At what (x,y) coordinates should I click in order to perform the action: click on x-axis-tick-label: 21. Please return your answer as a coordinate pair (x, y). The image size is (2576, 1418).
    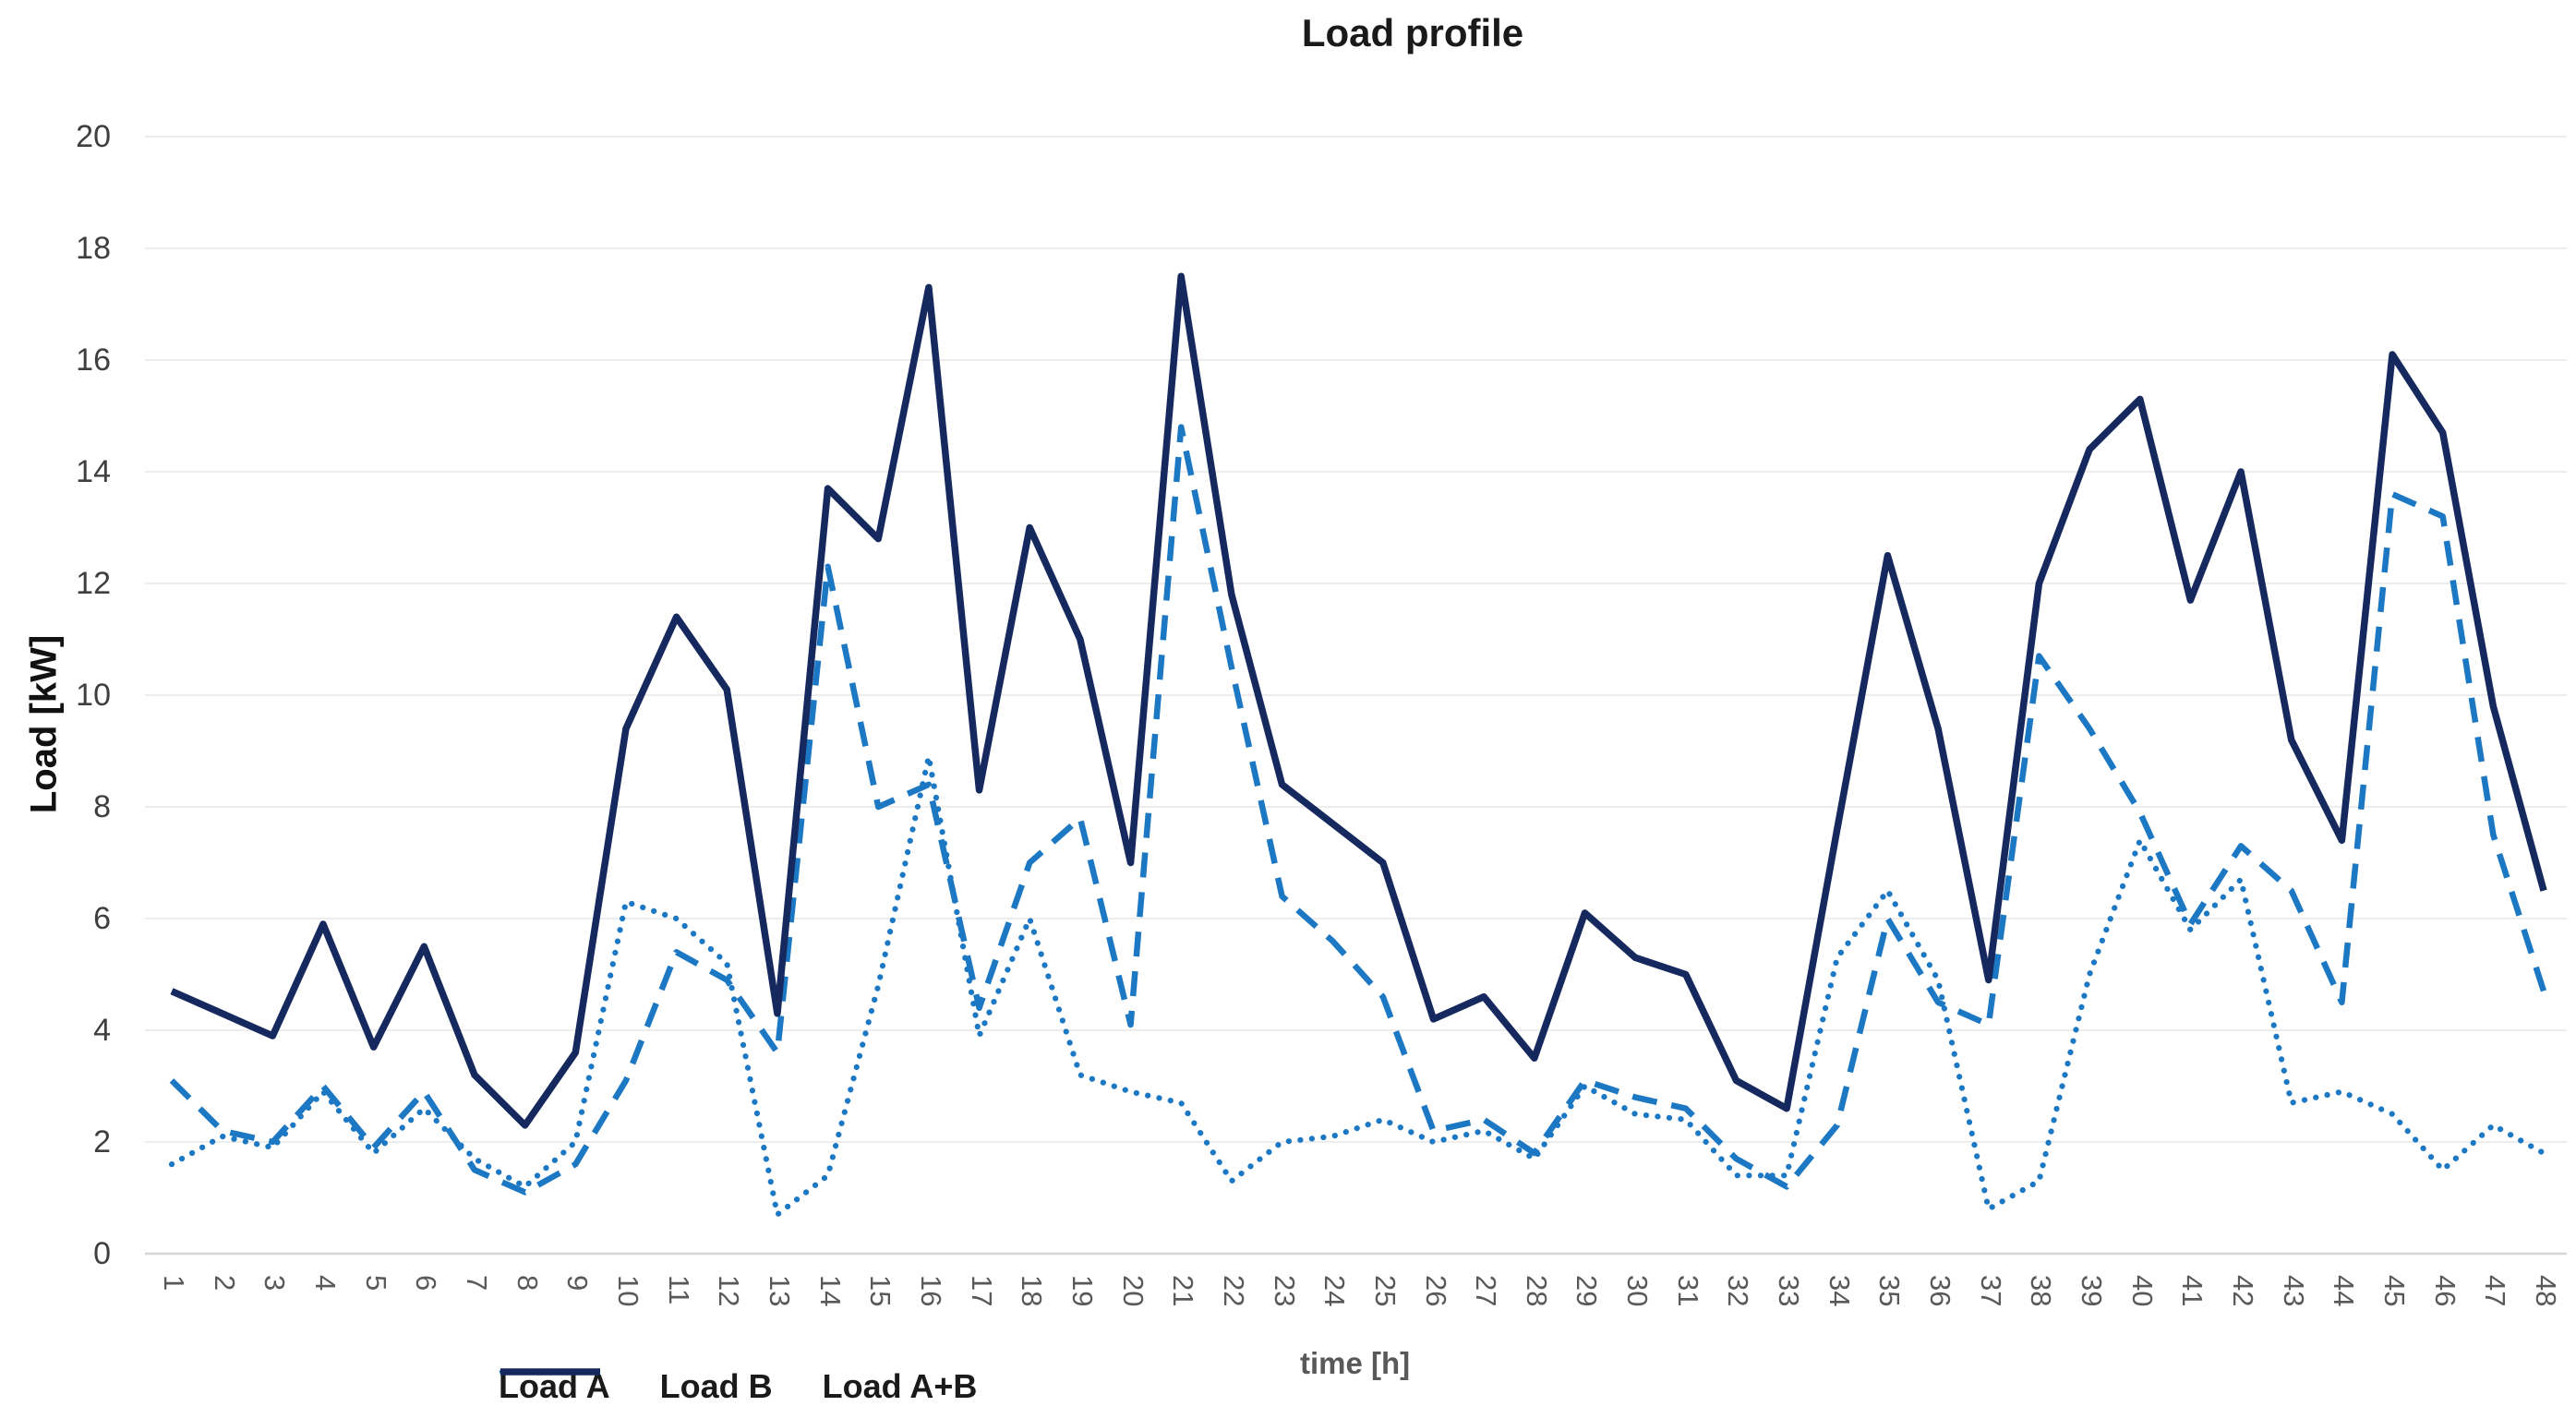
    Looking at the image, I should click on (1183, 1291).